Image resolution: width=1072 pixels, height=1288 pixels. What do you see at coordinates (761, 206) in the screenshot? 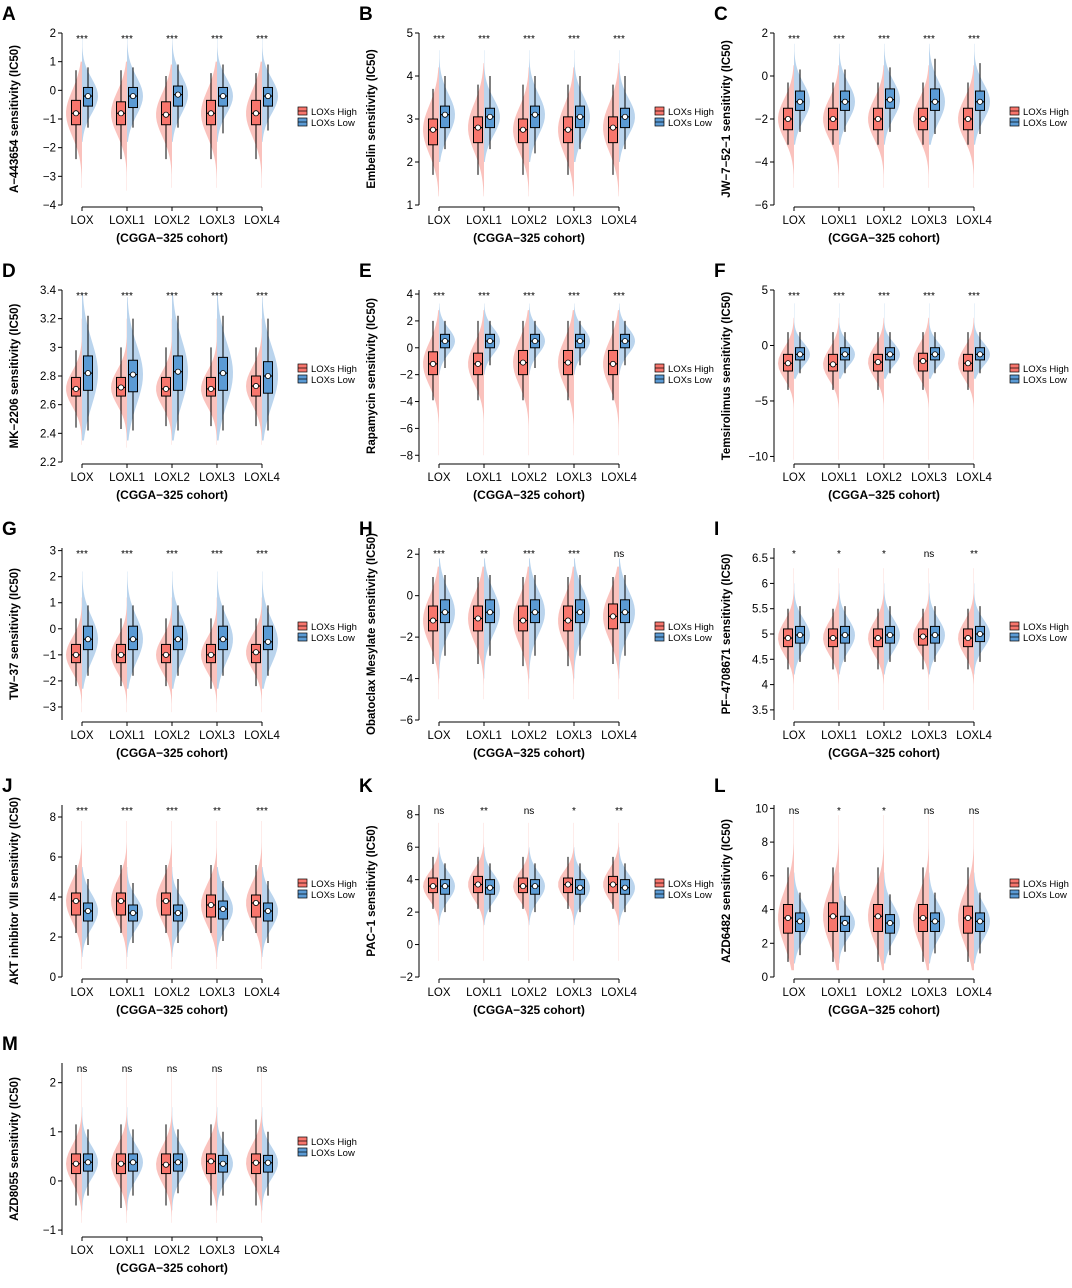
I see `y-tick-label: −6` at bounding box center [761, 206].